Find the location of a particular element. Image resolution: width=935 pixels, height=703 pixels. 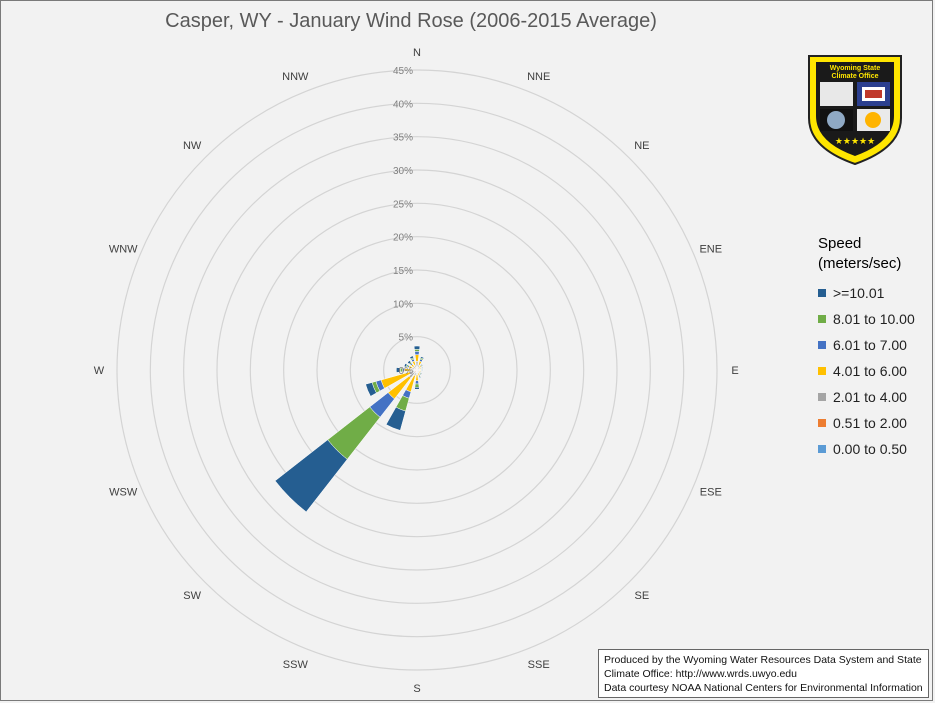

legend-label: >=10.01 is located at coordinates (859, 293).